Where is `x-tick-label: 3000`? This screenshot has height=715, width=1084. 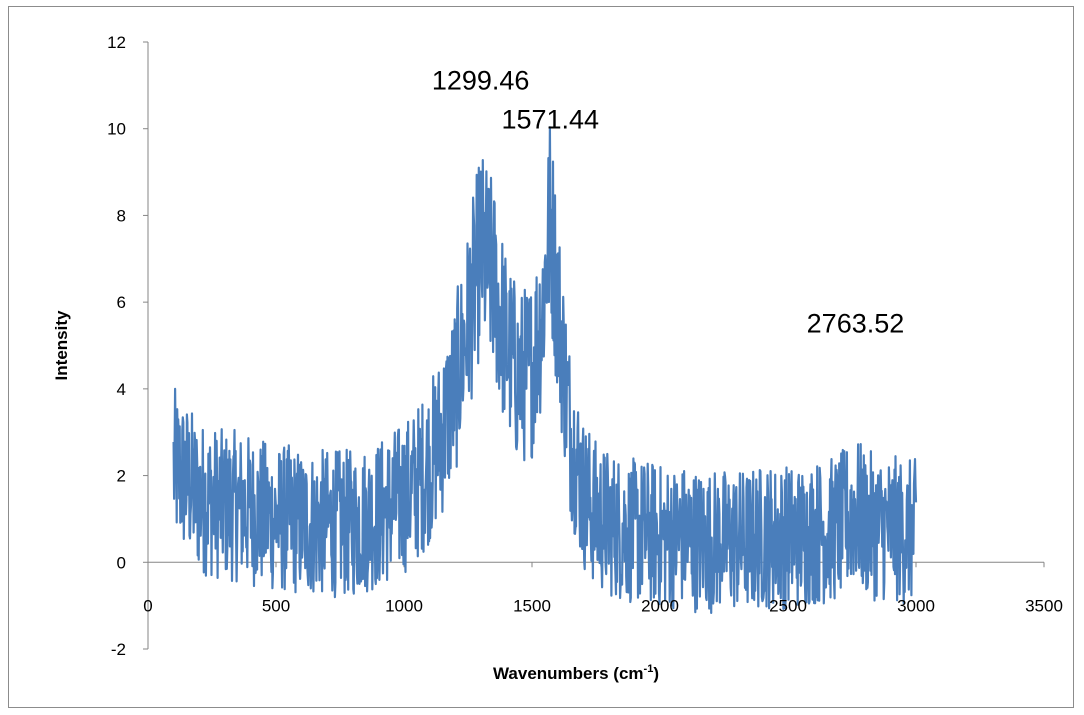 x-tick-label: 3000 is located at coordinates (916, 605).